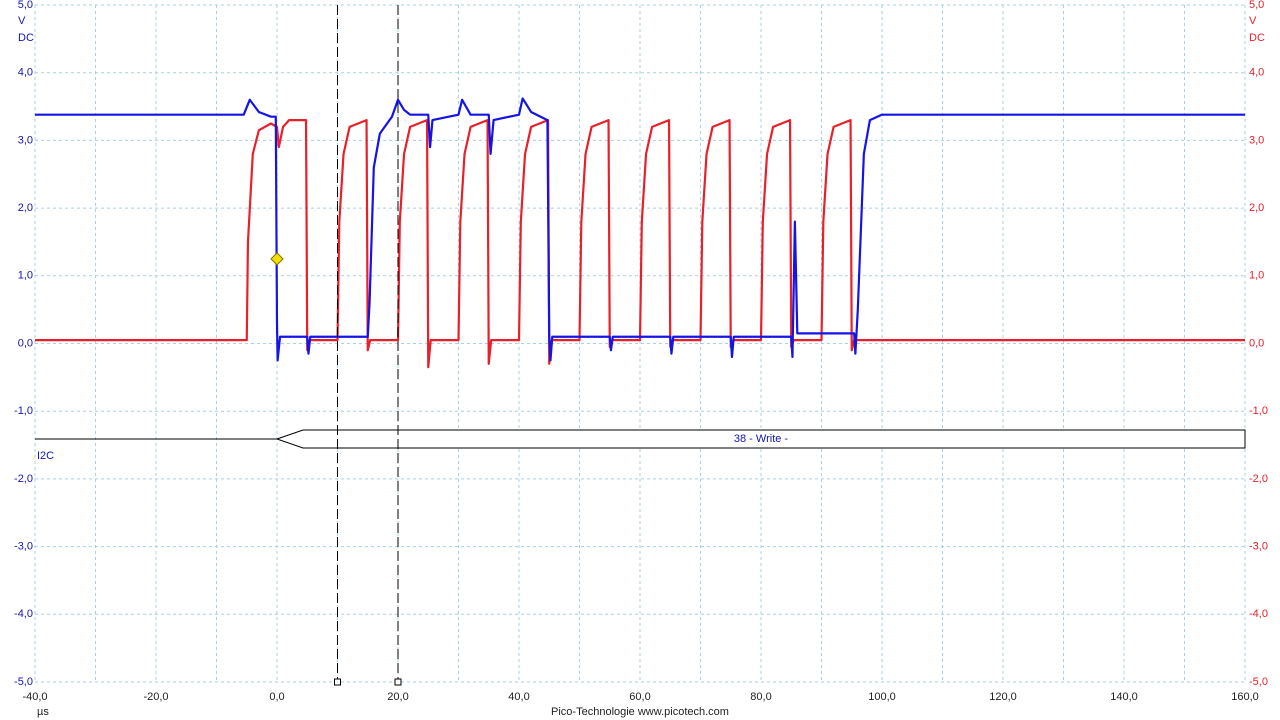 The width and height of the screenshot is (1280, 720). What do you see at coordinates (1256, 5) in the screenshot?
I see `y2-tick-label: 5,0` at bounding box center [1256, 5].